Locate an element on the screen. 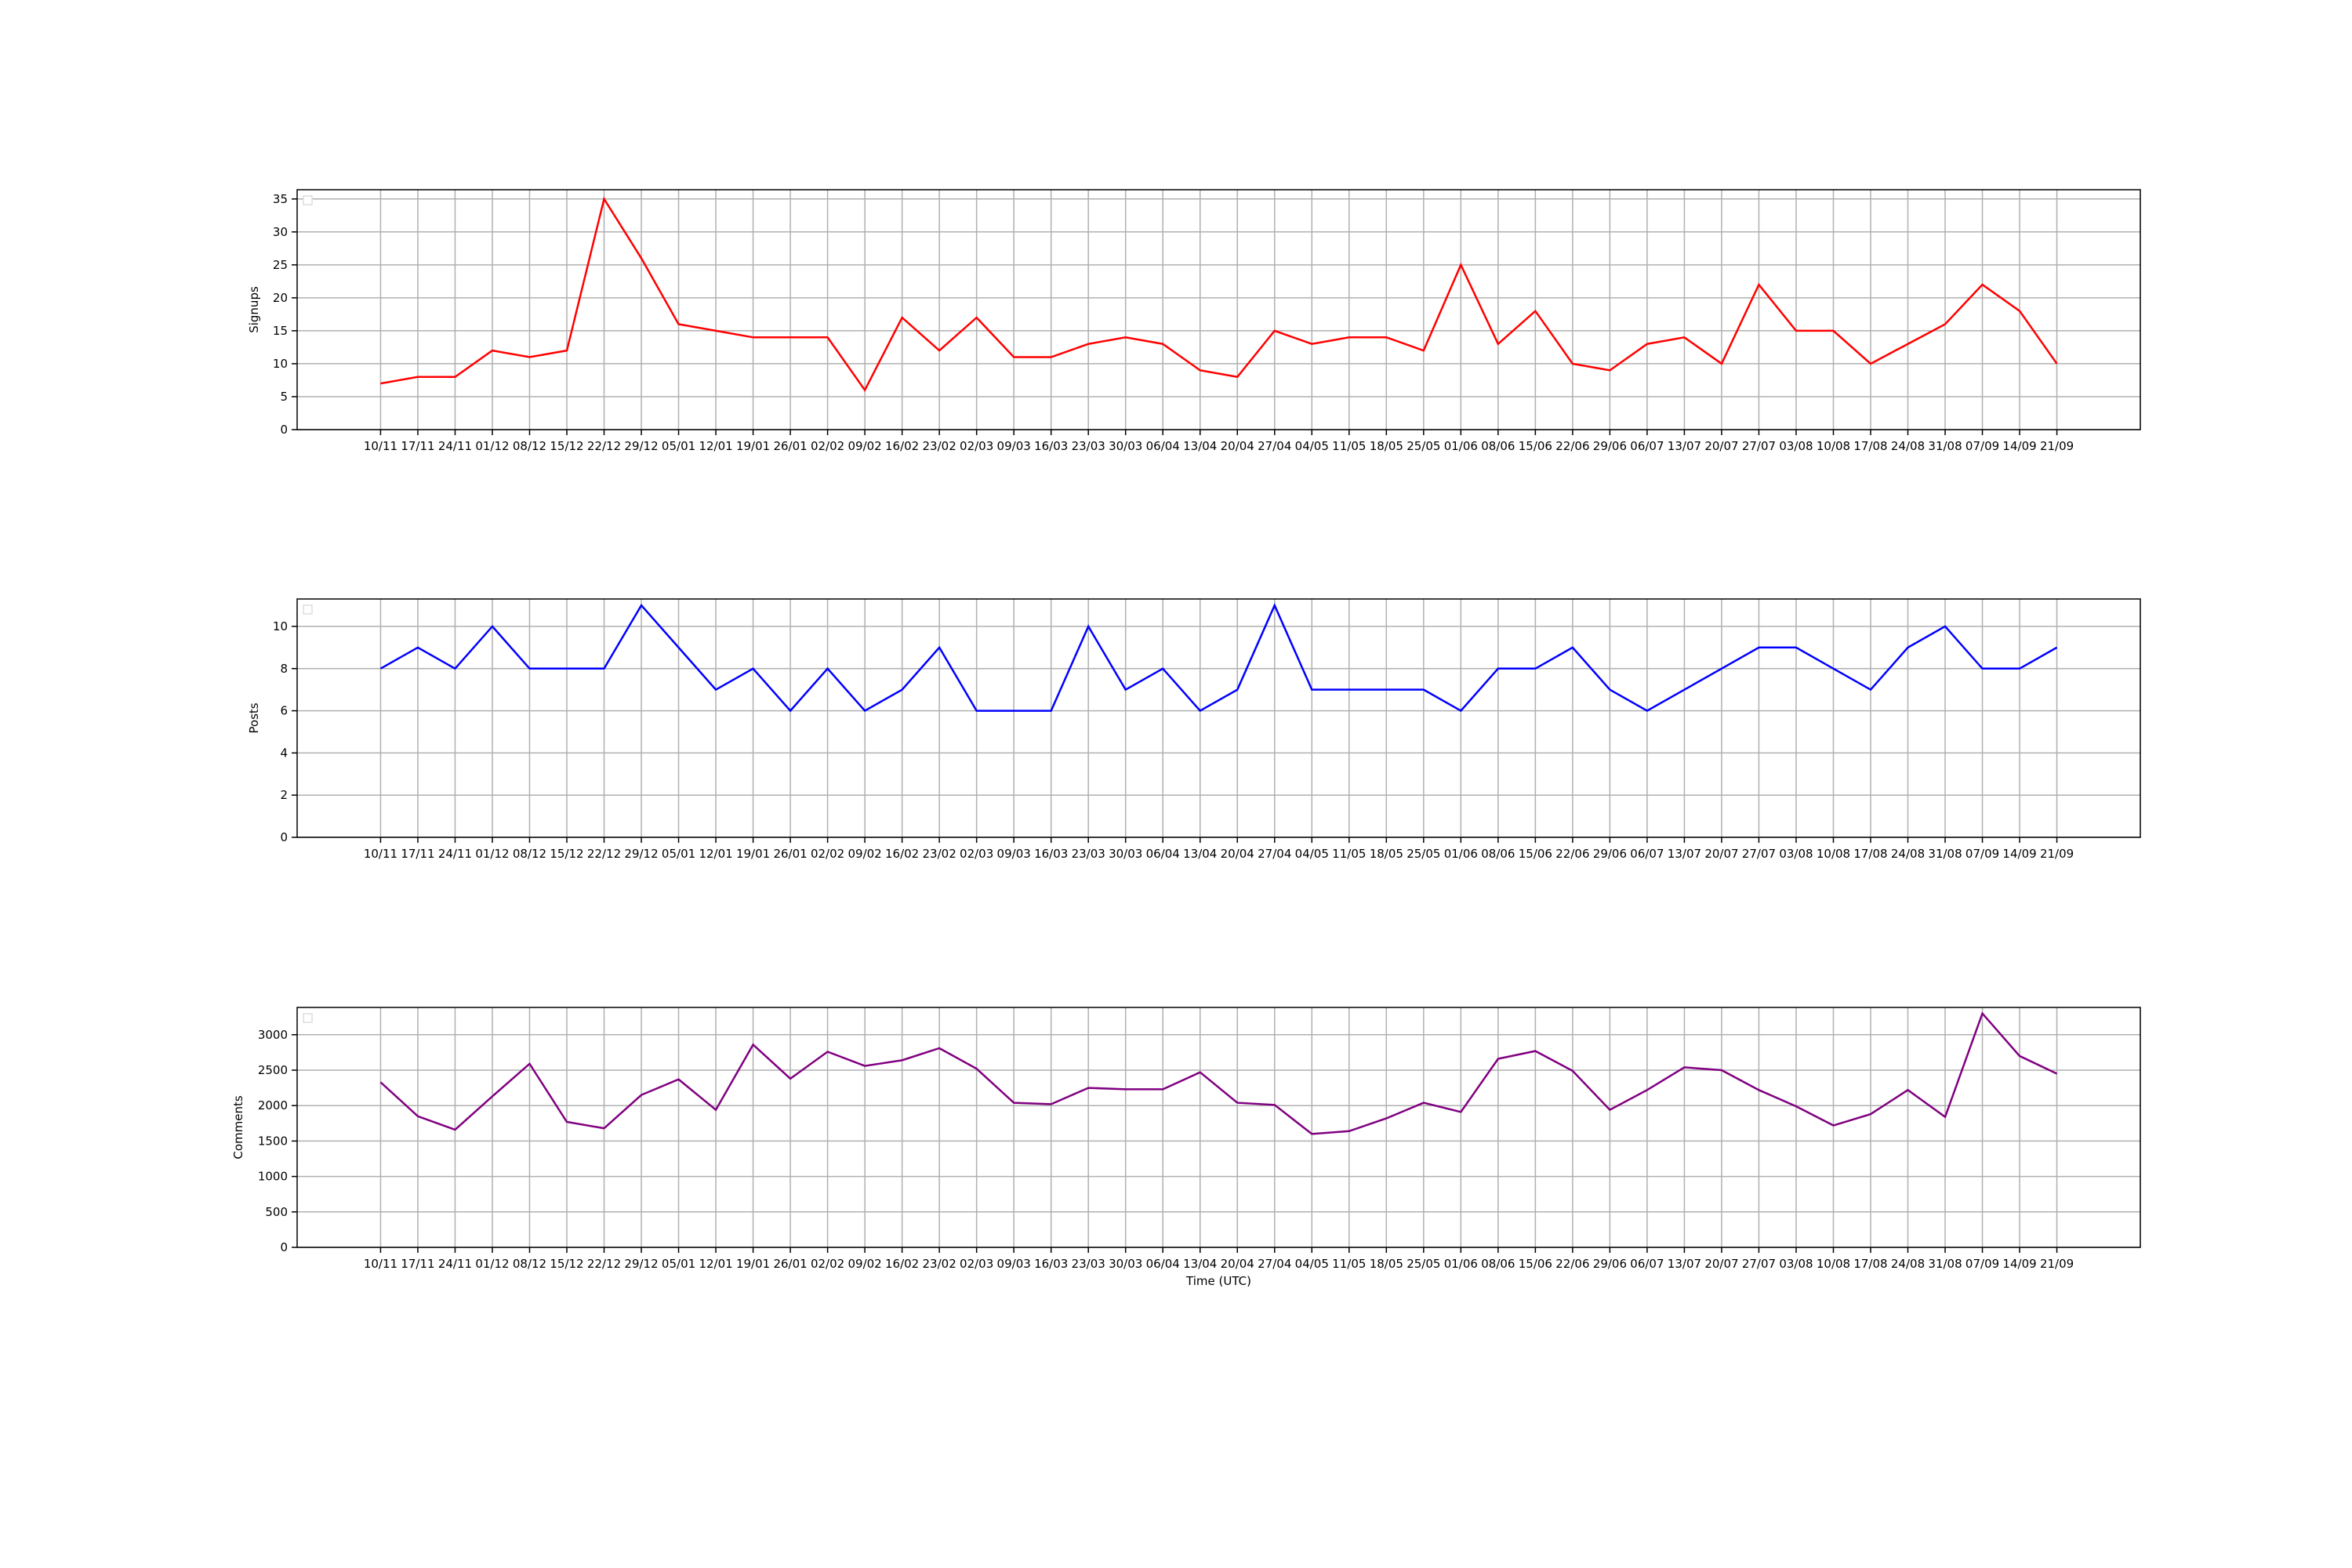 The width and height of the screenshot is (2352, 1568). x-tick-label: 18/05 is located at coordinates (1386, 446).